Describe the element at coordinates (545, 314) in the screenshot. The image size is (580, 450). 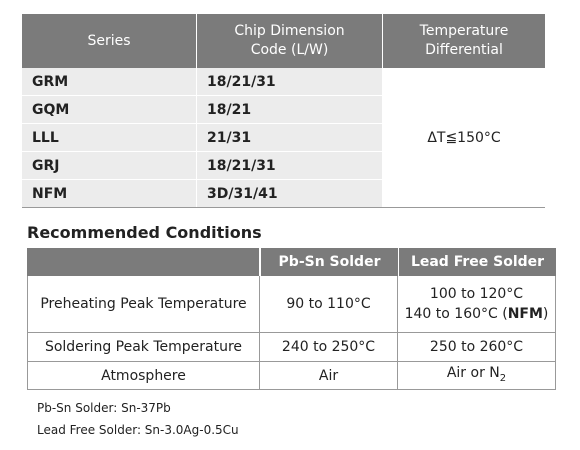
I see `cell-text: )` at that location.